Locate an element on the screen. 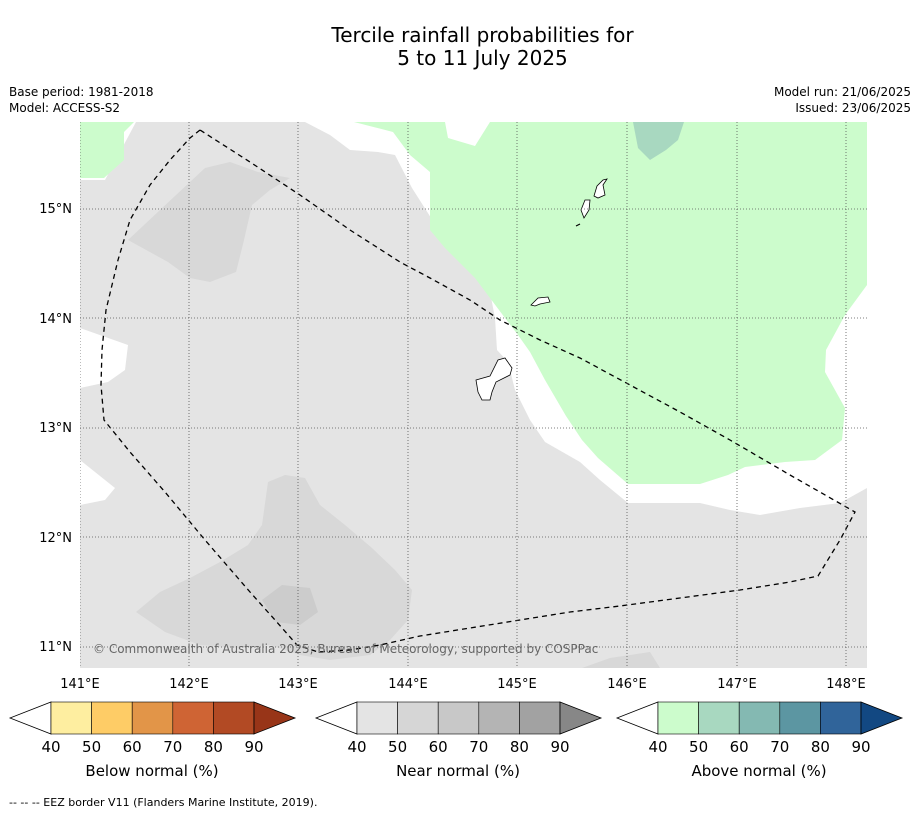 This screenshot has height=816, width=919. lat-label-14n: 14°N is located at coordinates (55, 319).